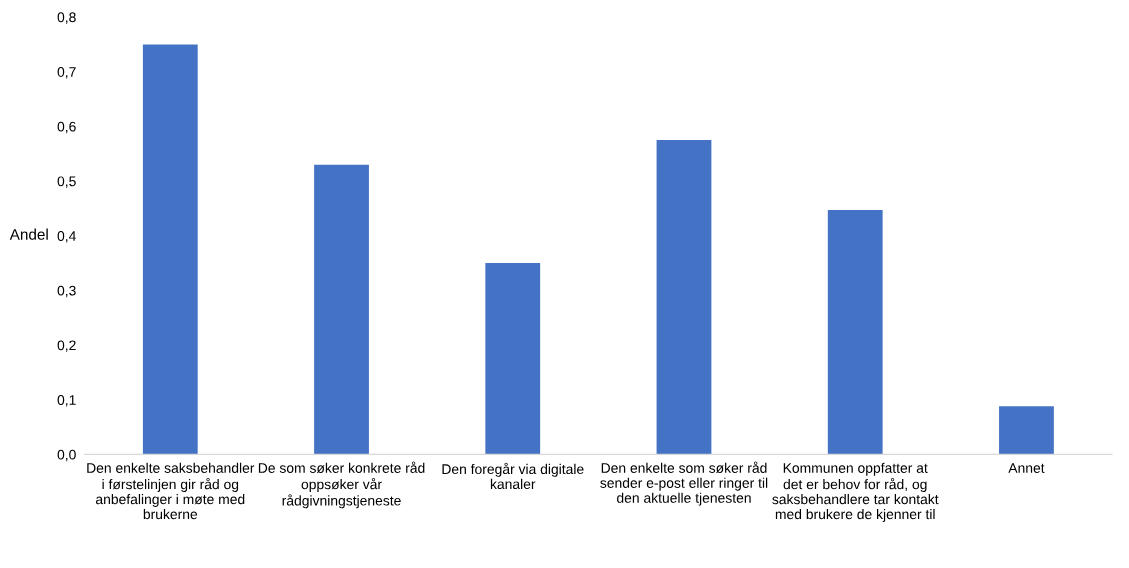  Describe the element at coordinates (66, 127) in the screenshot. I see `y-tick-label: 0,6` at that location.